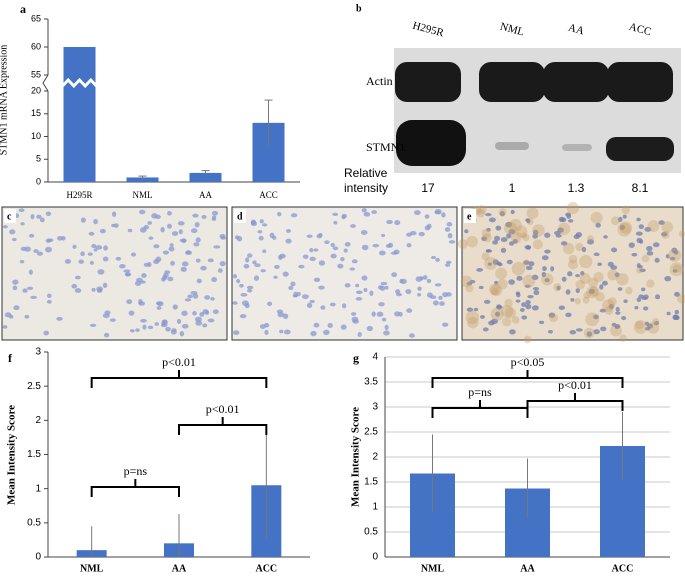 The height and width of the screenshot is (576, 685). I want to click on y-tick-label: 3, so click(375, 407).